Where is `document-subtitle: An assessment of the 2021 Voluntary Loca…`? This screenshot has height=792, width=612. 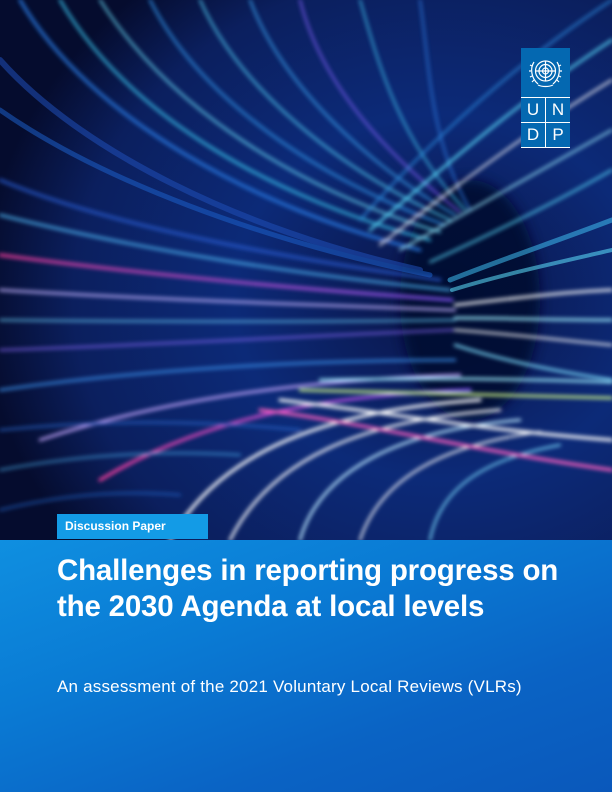
document-subtitle: An assessment of the 2021 Voluntary Loca… is located at coordinates (289, 686).